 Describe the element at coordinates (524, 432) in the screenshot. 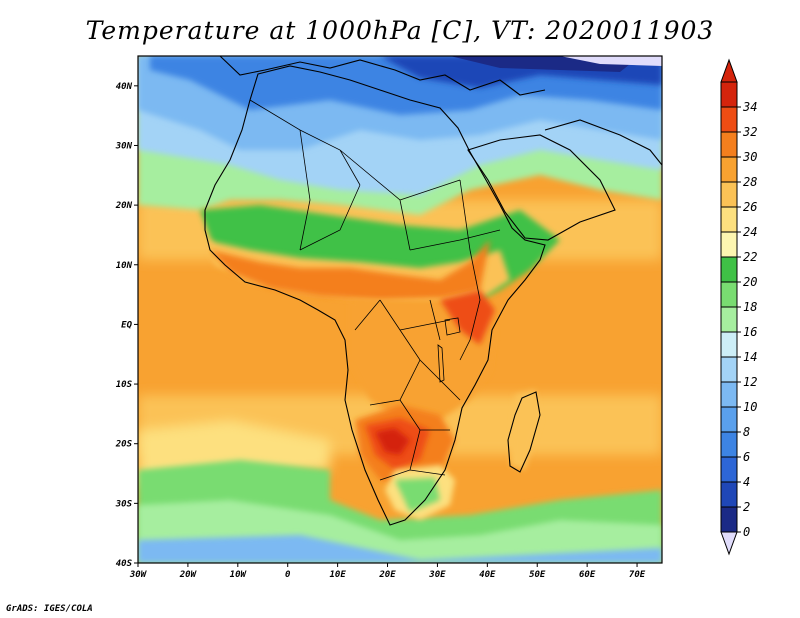

I see `madagascar-coastline` at that location.